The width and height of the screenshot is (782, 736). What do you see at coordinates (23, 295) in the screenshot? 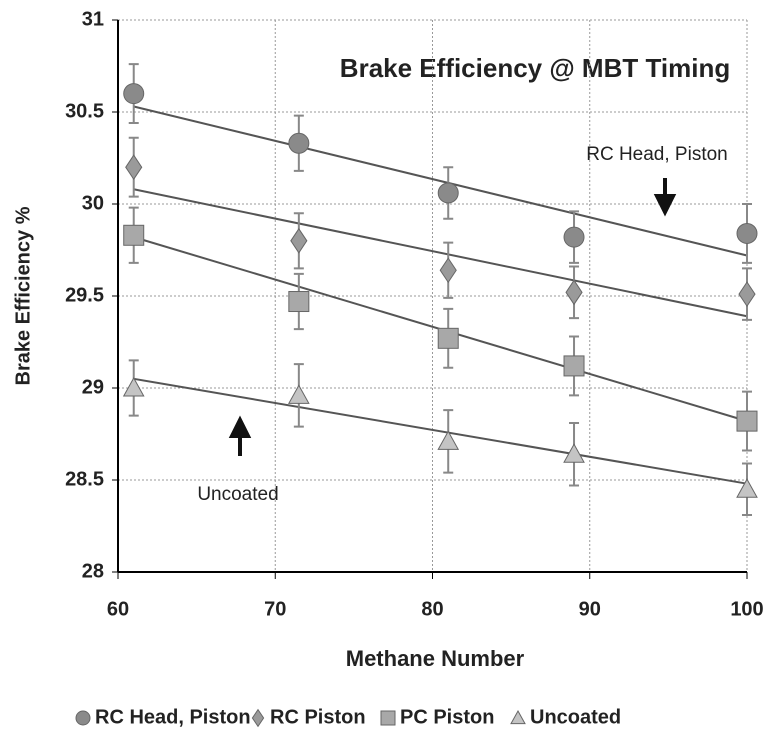
I see `y-axis-label: Brake Efficiency %` at bounding box center [23, 295].